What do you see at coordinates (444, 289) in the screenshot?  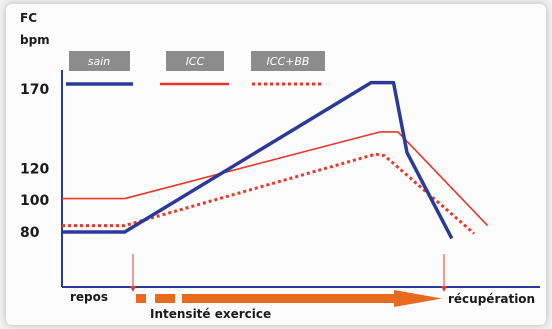 I see `marker-end-arrowhead` at bounding box center [444, 289].